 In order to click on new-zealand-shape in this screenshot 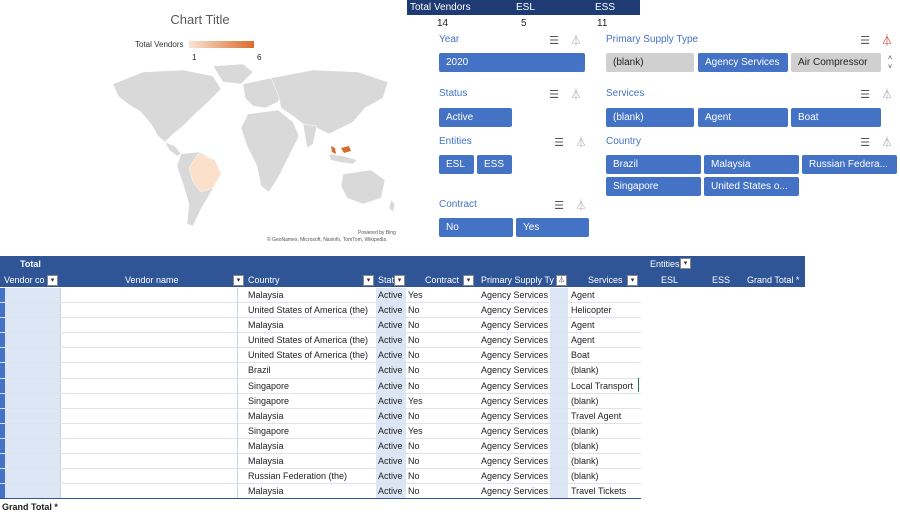, I will do `click(392, 206)`.